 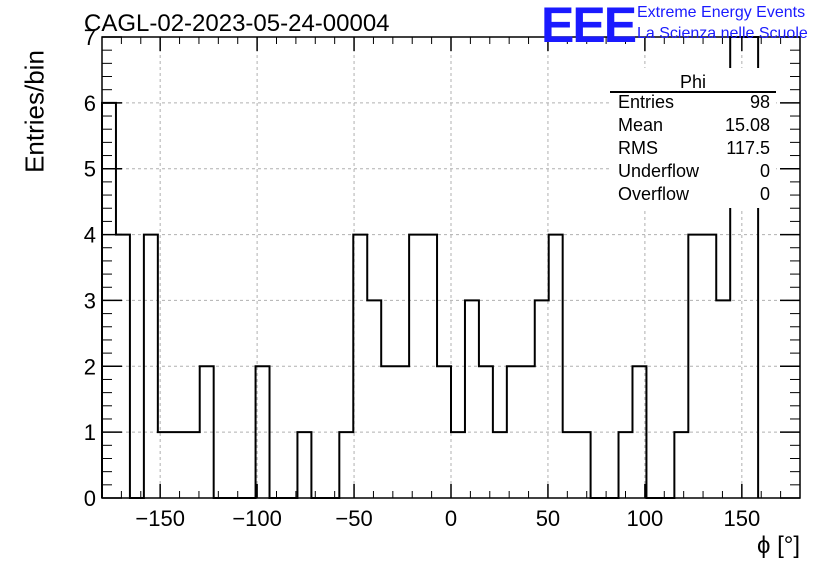 I want to click on y-tick-label: 5, so click(x=90, y=169).